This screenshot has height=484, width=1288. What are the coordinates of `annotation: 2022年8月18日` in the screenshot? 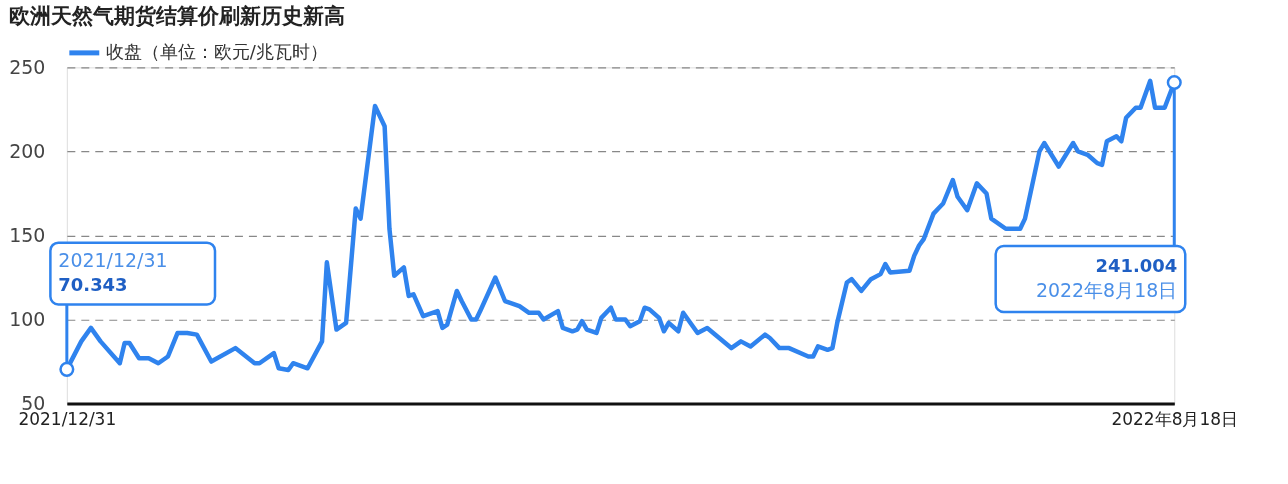 It's located at (1106, 290).